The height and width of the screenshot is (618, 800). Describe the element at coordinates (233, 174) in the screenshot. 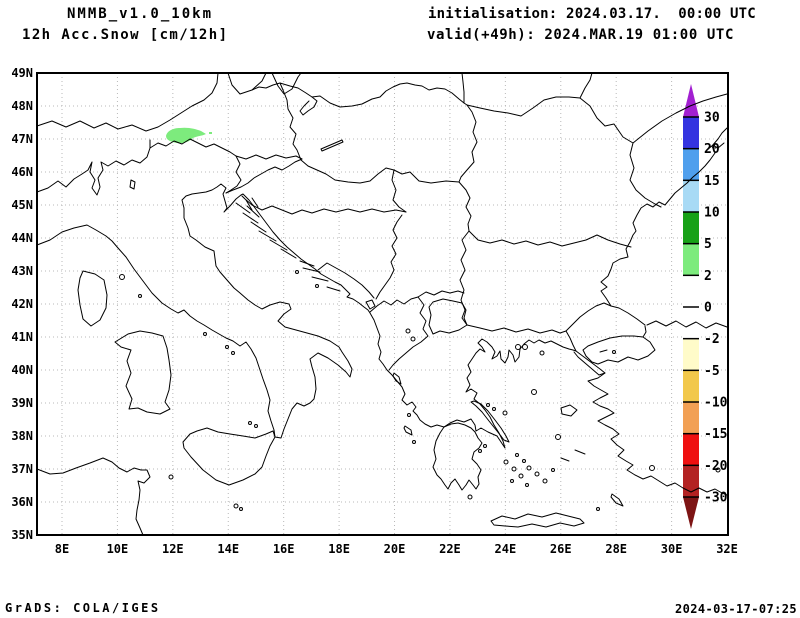

I see `border-italy-slovenia` at that location.